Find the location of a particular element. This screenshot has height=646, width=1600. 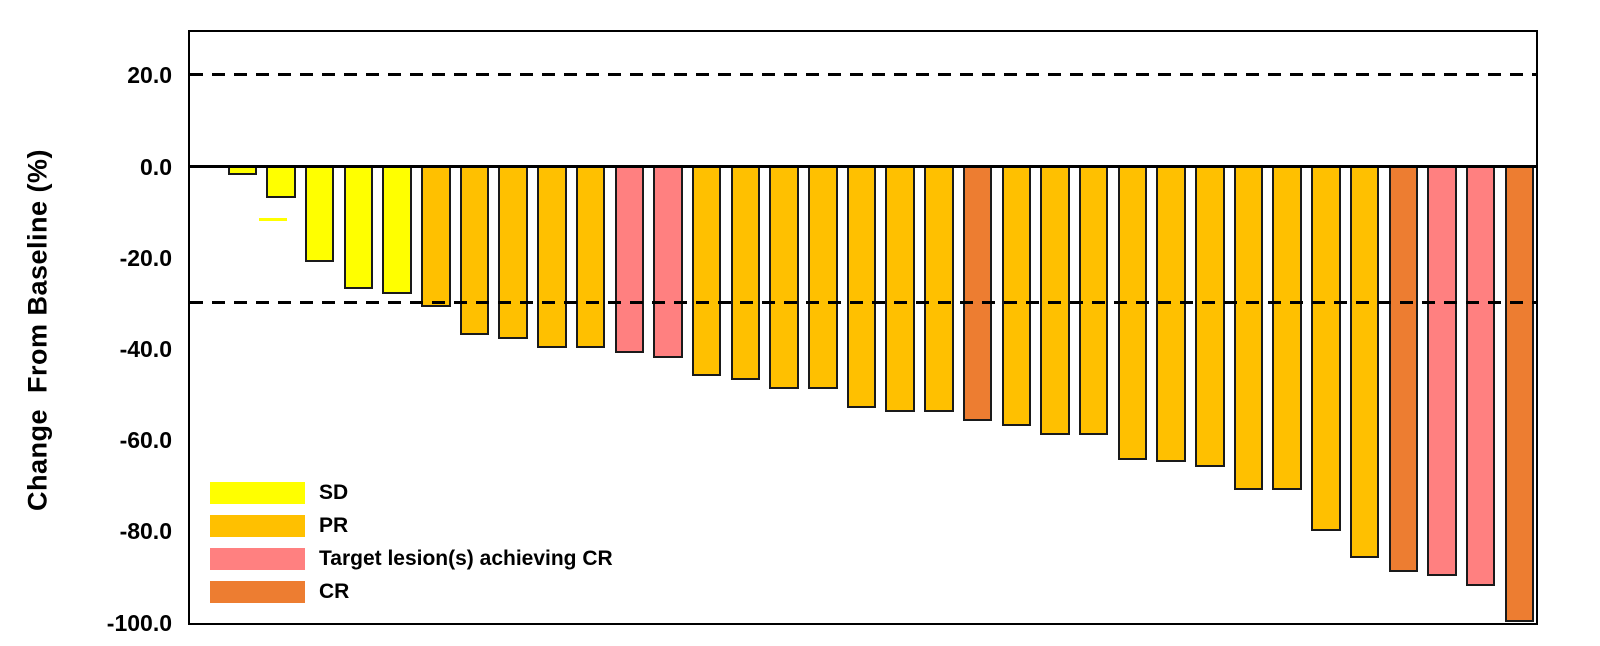

y-axis-tick-labels: 20.0 0.0 -20.0 -40.0 -60.0 -80.0 -100.0 is located at coordinates (86, 323).